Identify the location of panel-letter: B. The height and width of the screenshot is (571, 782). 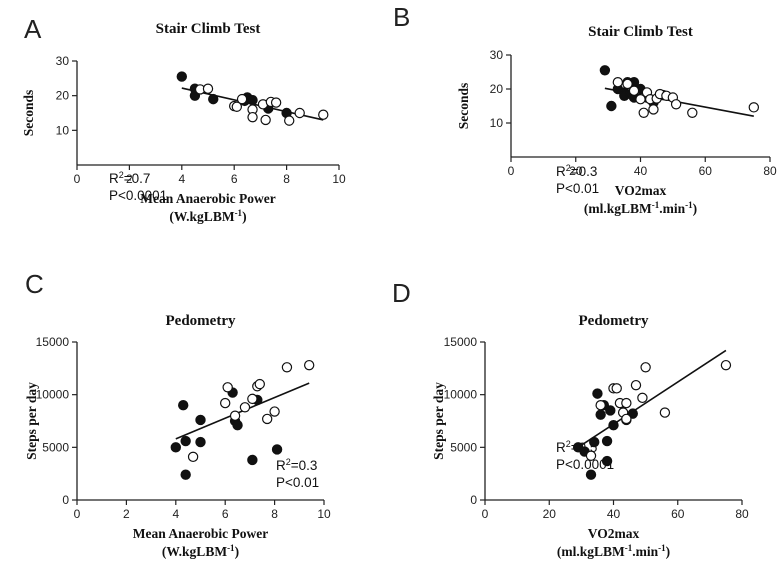
(401, 17).